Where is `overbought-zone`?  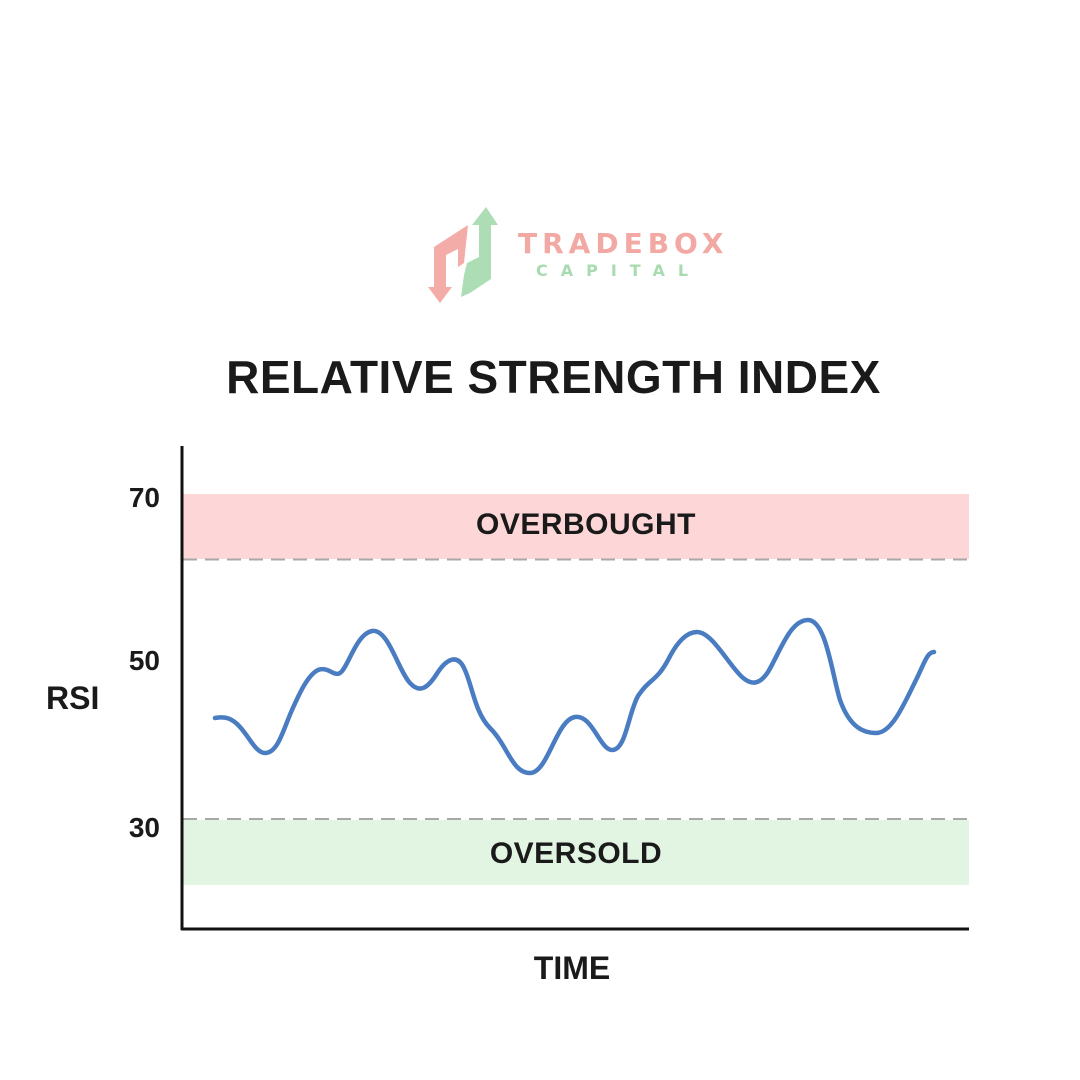
overbought-zone is located at coordinates (576, 526).